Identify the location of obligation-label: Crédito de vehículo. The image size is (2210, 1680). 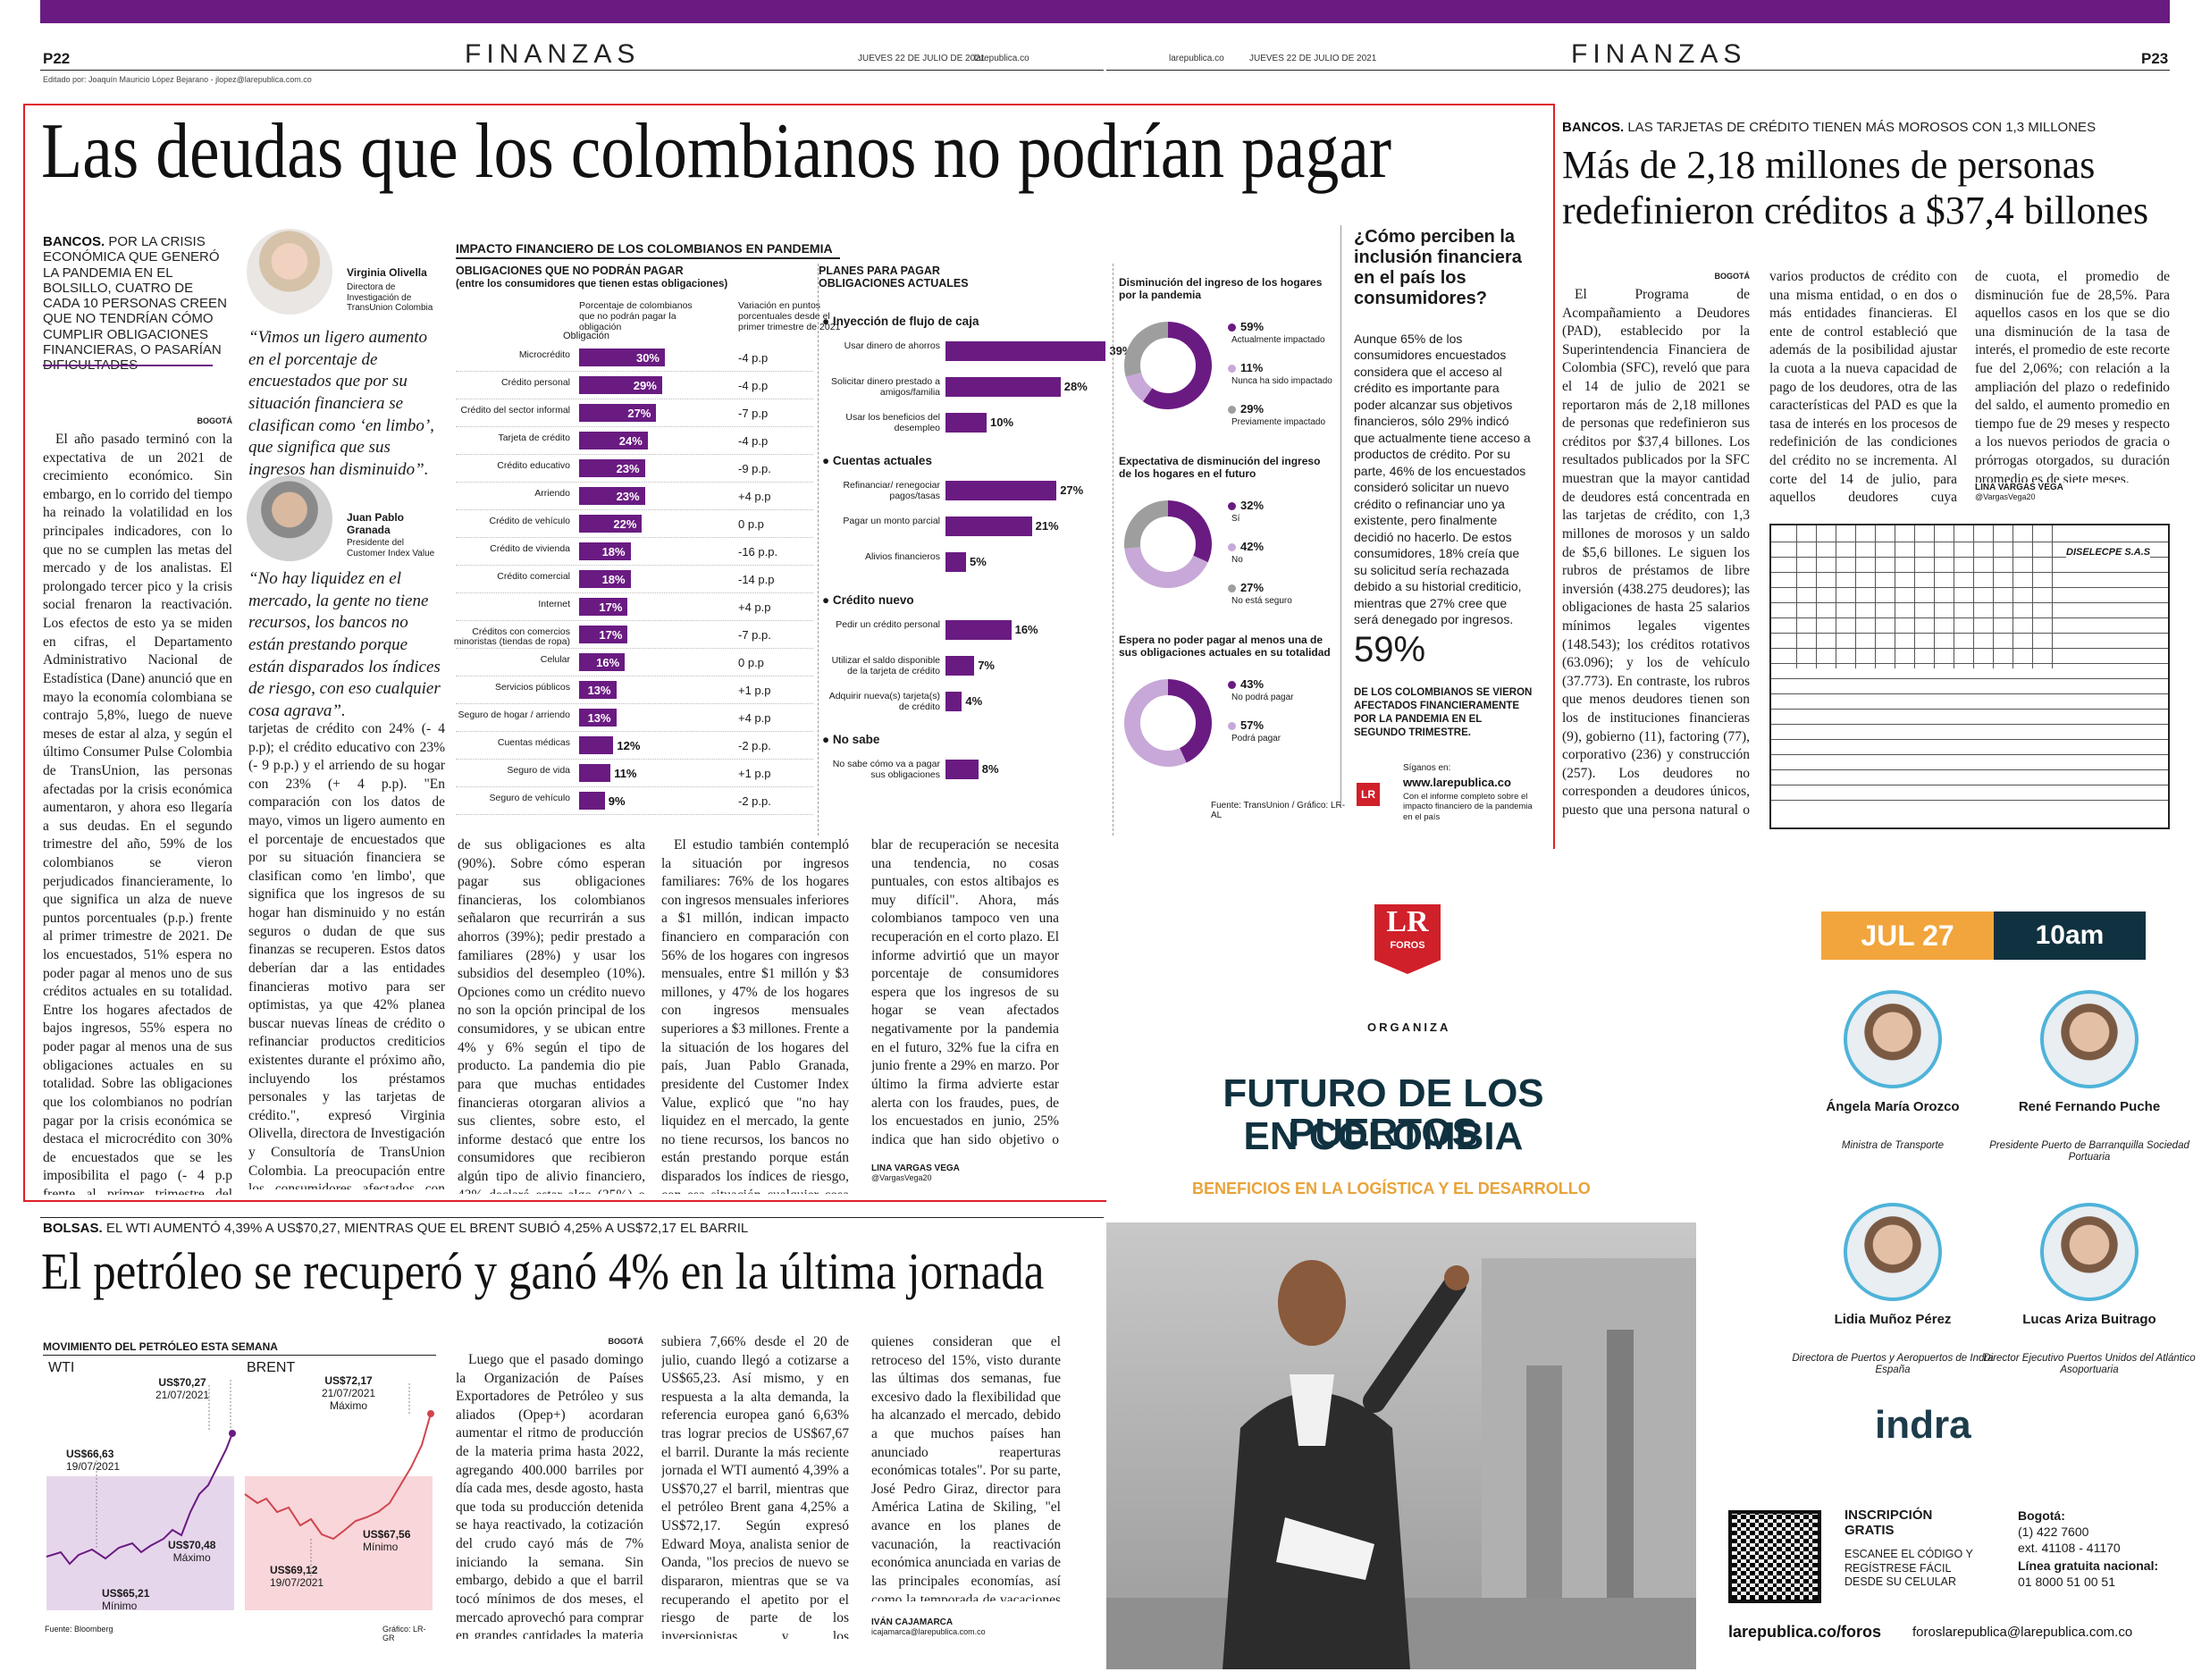
(529, 521).